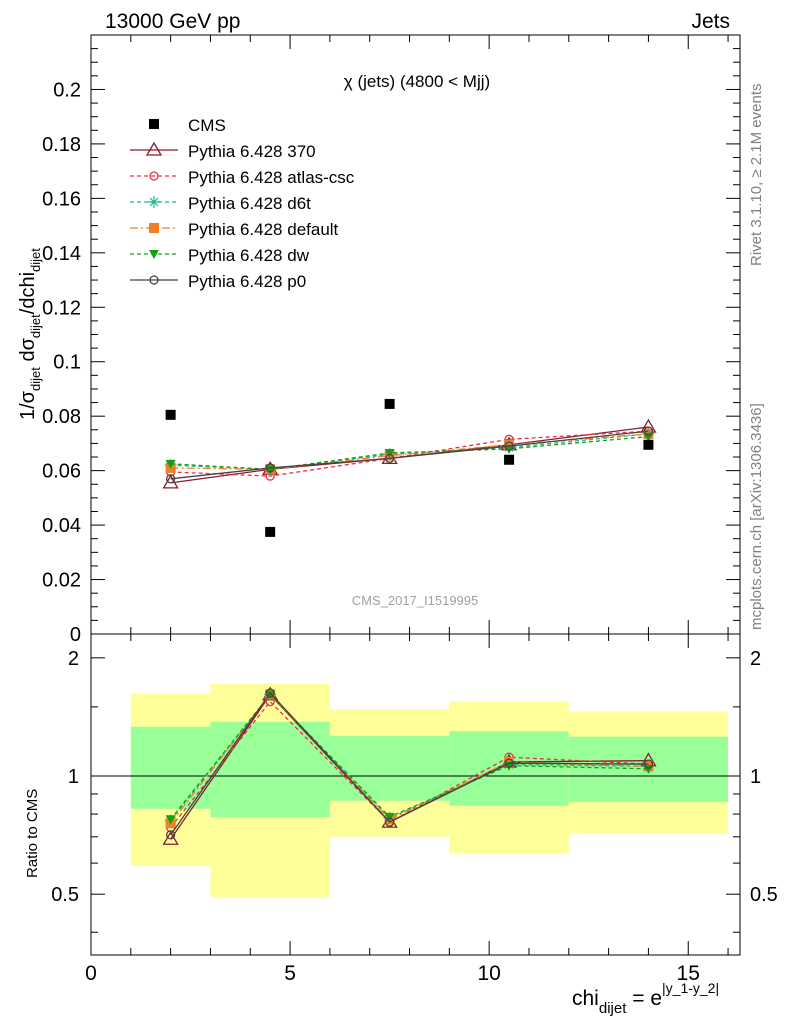  What do you see at coordinates (710, 21) in the screenshot?
I see `header-right: Jets` at bounding box center [710, 21].